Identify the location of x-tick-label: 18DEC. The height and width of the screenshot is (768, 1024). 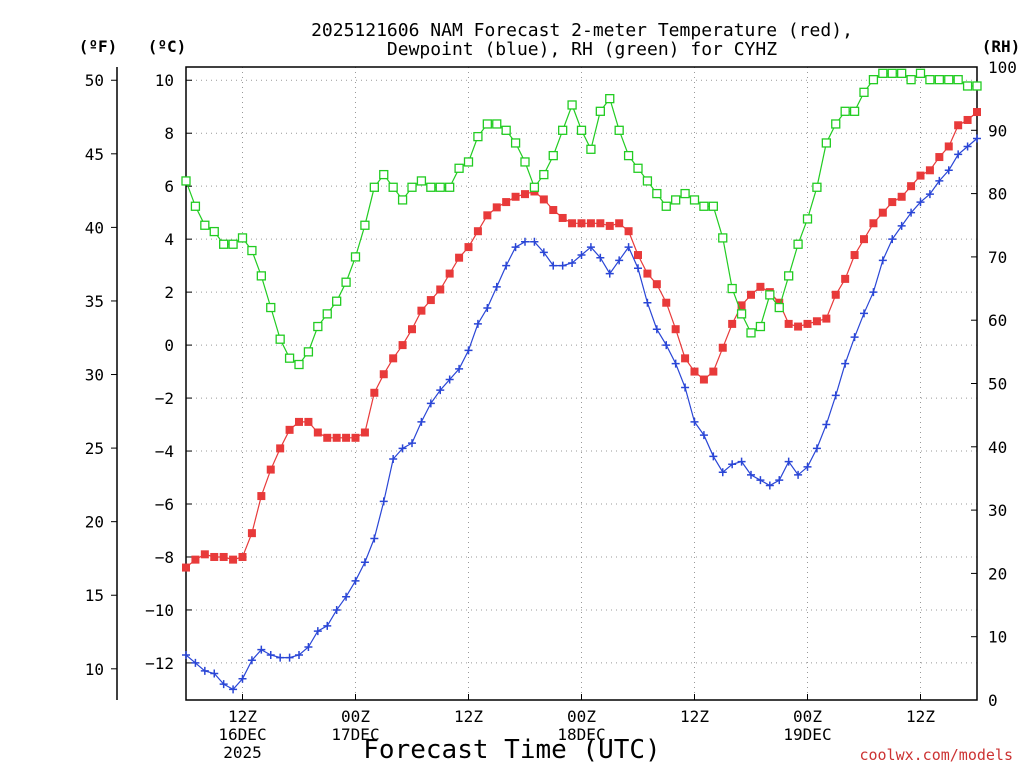
(581, 734).